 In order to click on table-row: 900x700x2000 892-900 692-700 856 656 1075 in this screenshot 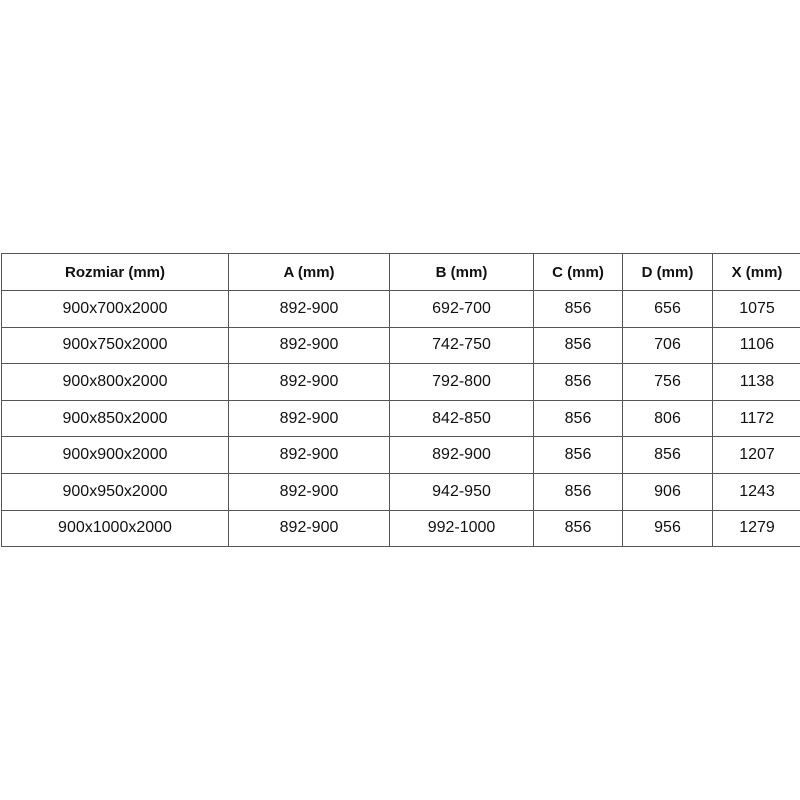, I will do `click(400, 309)`.